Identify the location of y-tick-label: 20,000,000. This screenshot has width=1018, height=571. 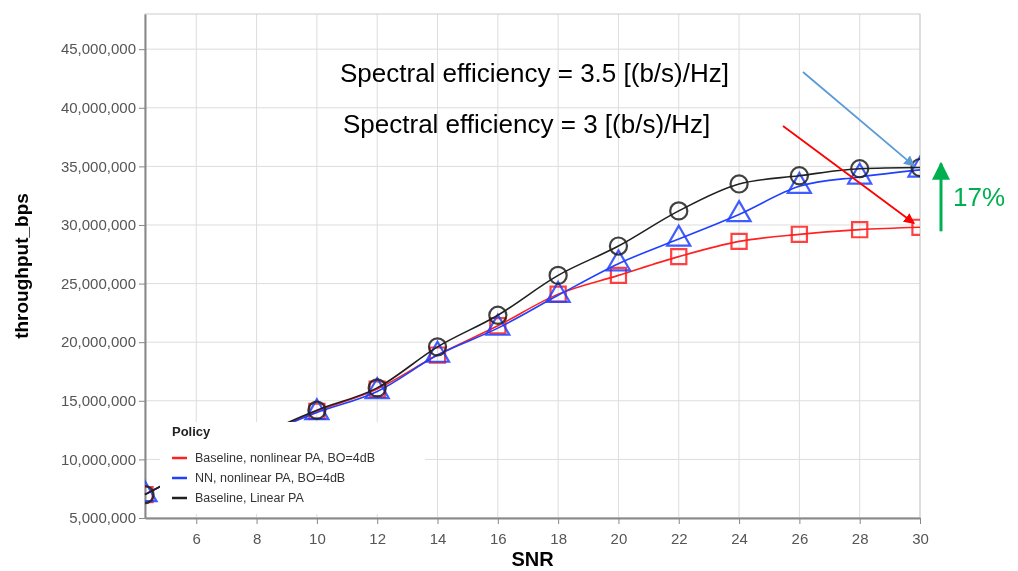
(98, 342).